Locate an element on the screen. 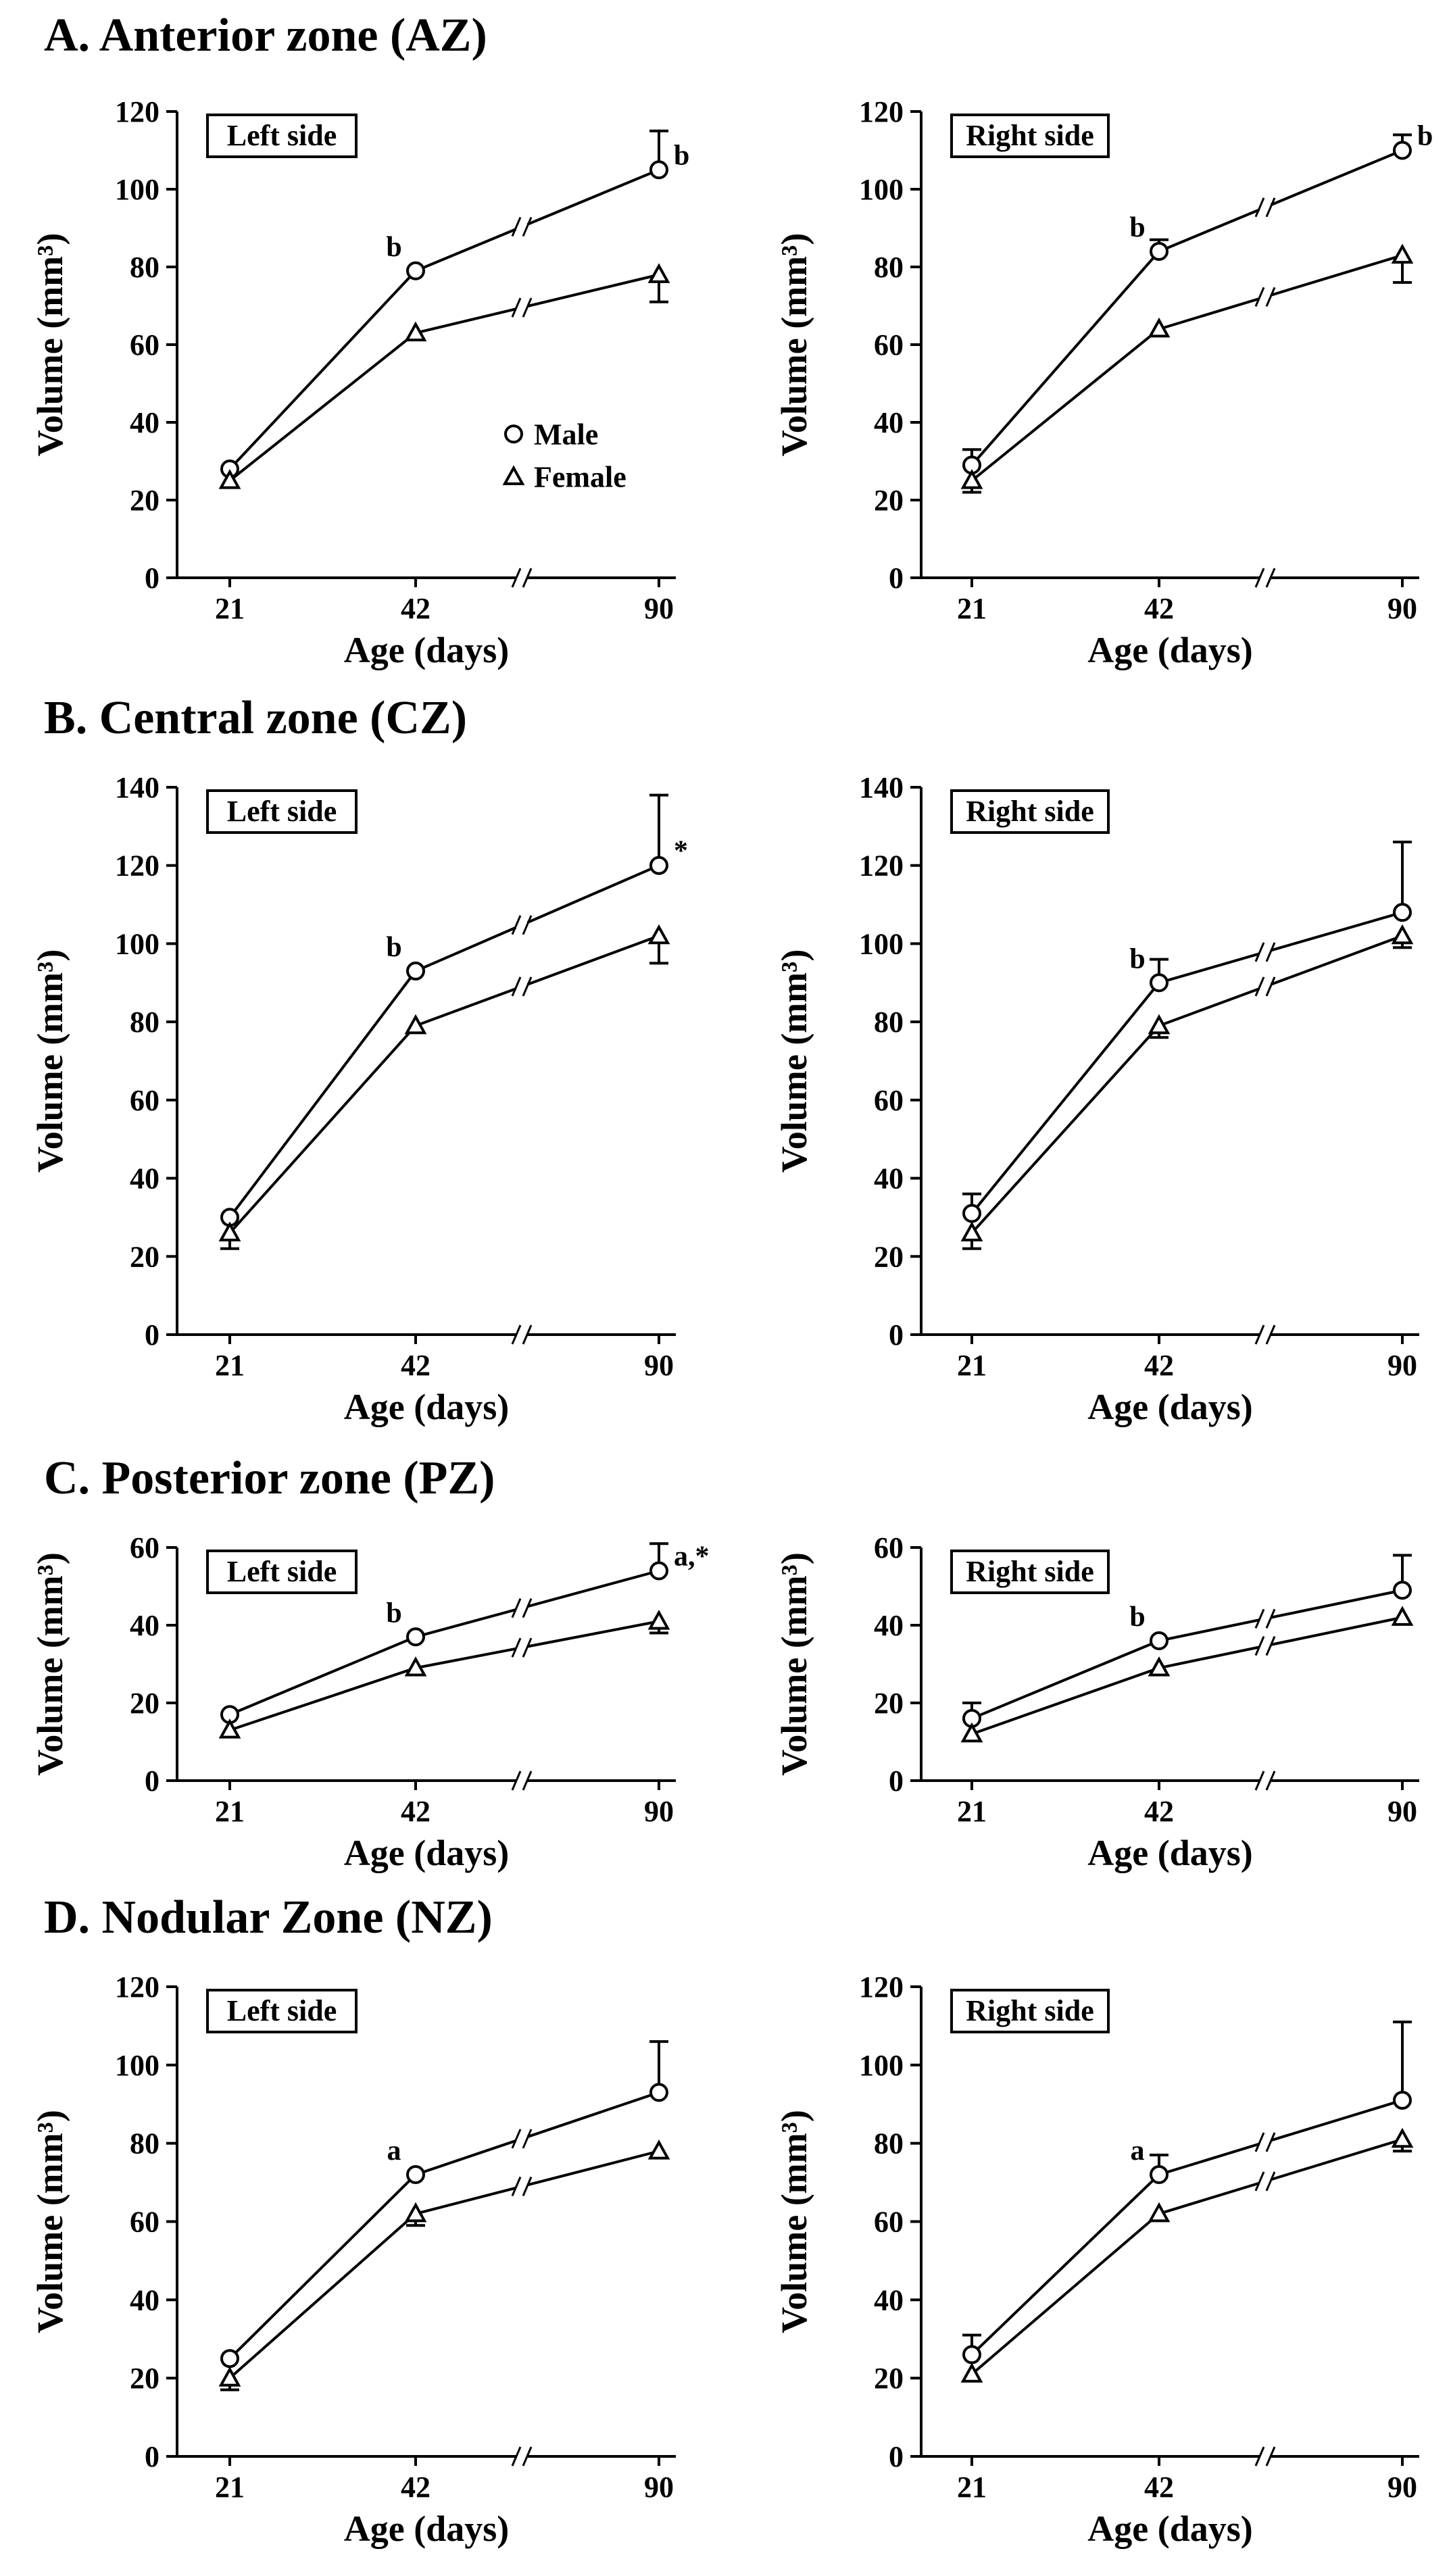 This screenshot has width=1451, height=2576. panel-heading: A. Anterior zone (AZ) is located at coordinates (265, 35).